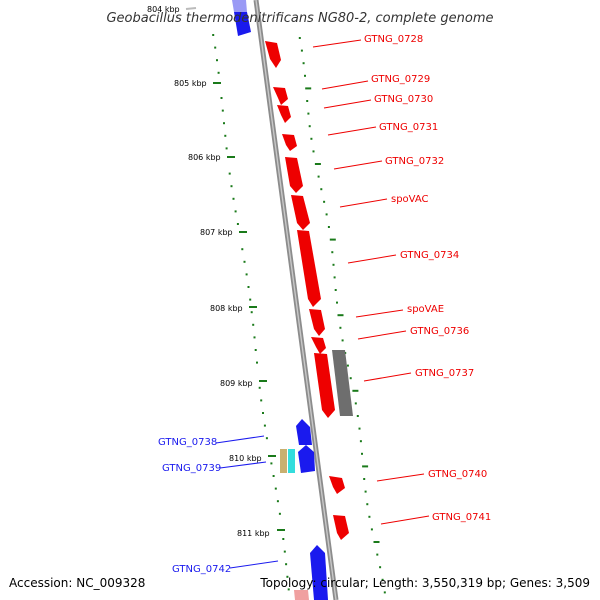 The image size is (600, 600). Describe the element at coordinates (296, 300) in the screenshot. I see `genome-backbone` at that location.